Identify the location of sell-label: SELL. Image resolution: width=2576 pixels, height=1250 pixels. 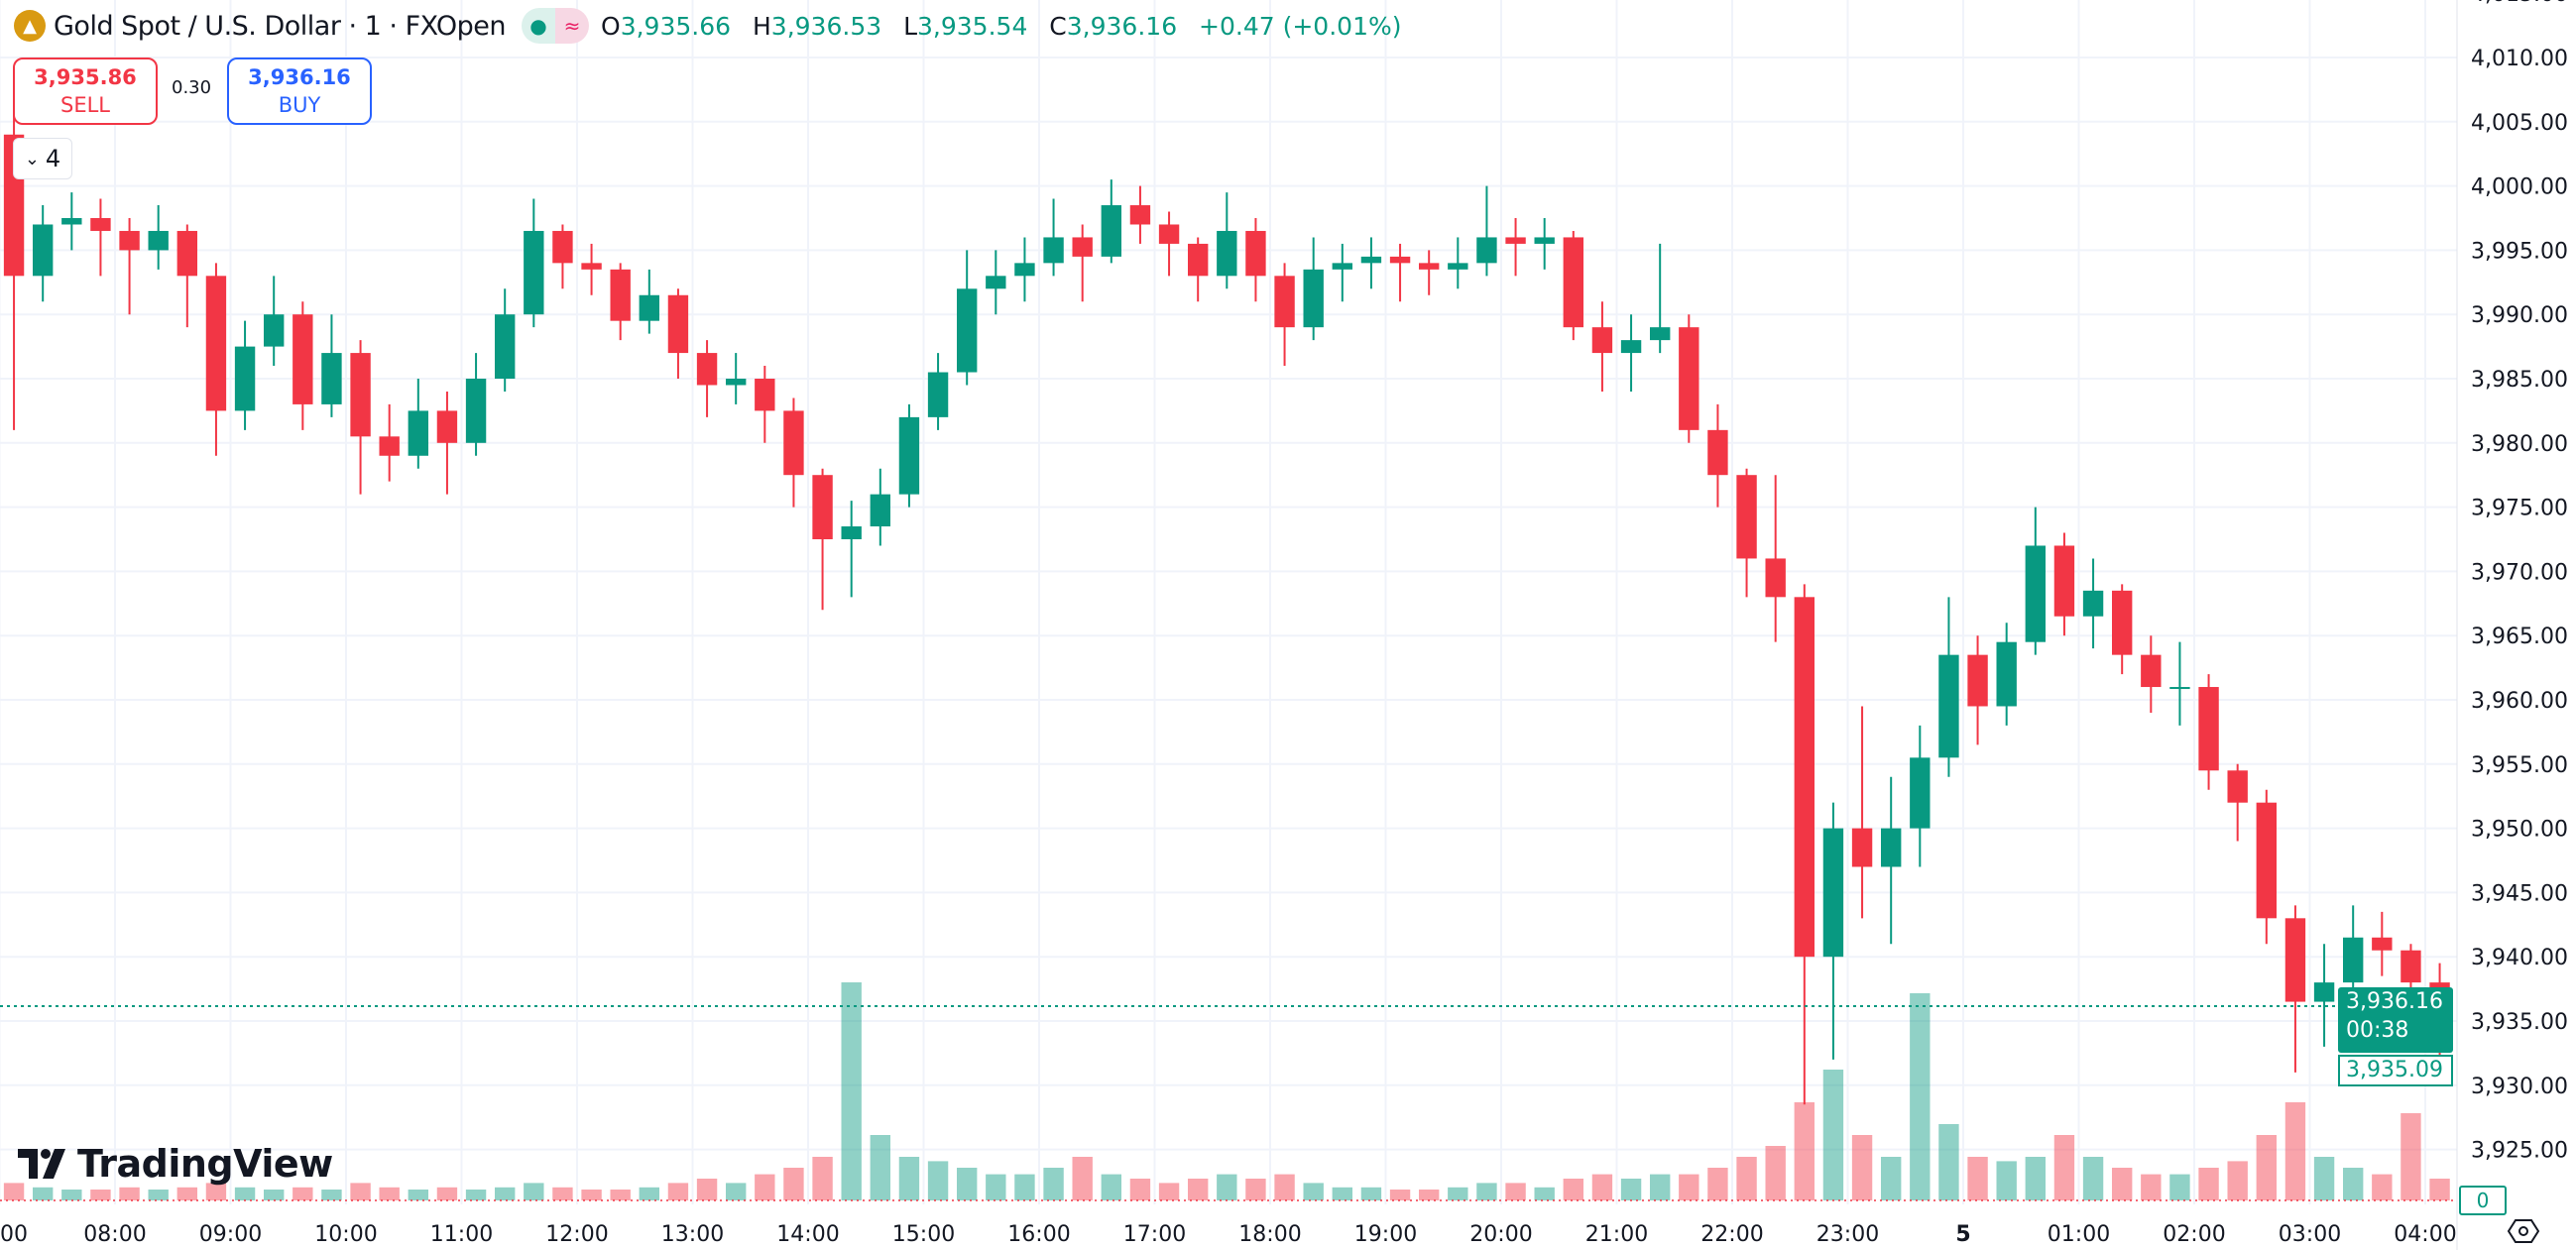
(85, 105).